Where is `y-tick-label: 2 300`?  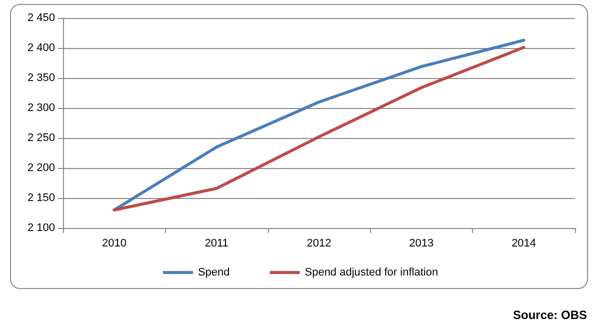 y-tick-label: 2 300 is located at coordinates (41, 108).